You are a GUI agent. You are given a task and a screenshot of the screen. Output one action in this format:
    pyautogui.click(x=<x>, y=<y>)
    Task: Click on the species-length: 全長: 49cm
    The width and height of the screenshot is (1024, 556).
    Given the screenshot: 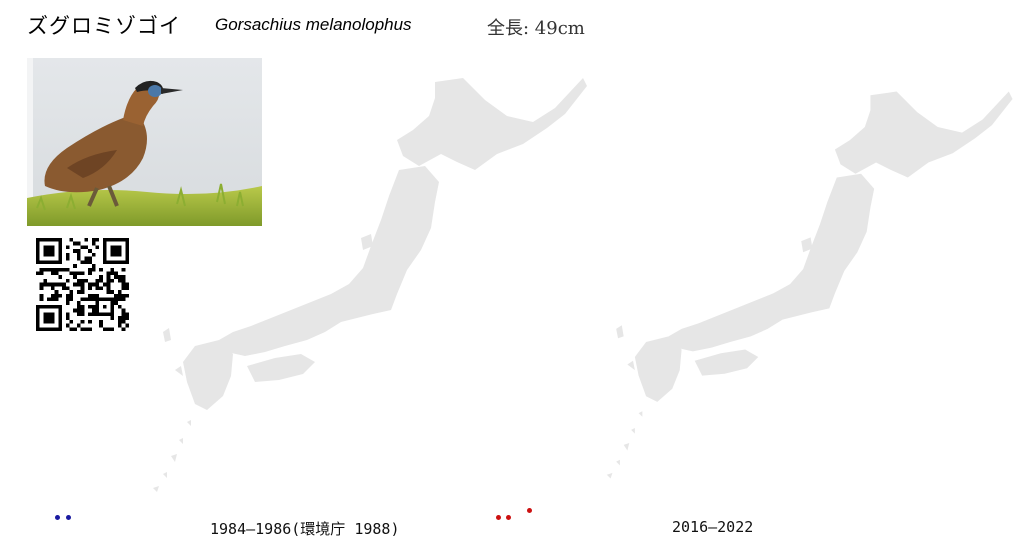 What is the action you would take?
    pyautogui.click(x=536, y=28)
    